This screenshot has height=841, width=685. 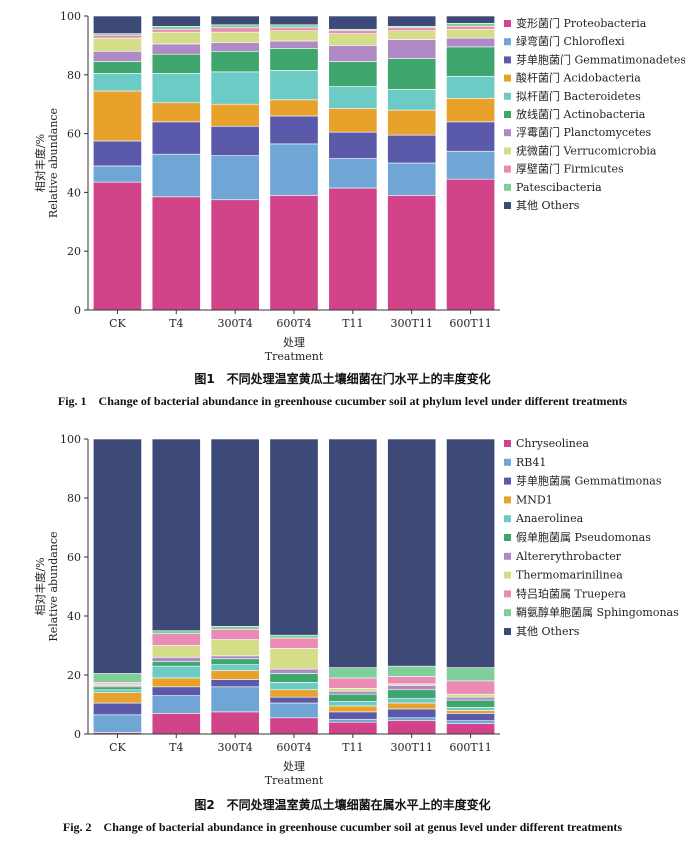 What do you see at coordinates (470, 747) in the screenshot?
I see `x-tick-label: 600T11` at bounding box center [470, 747].